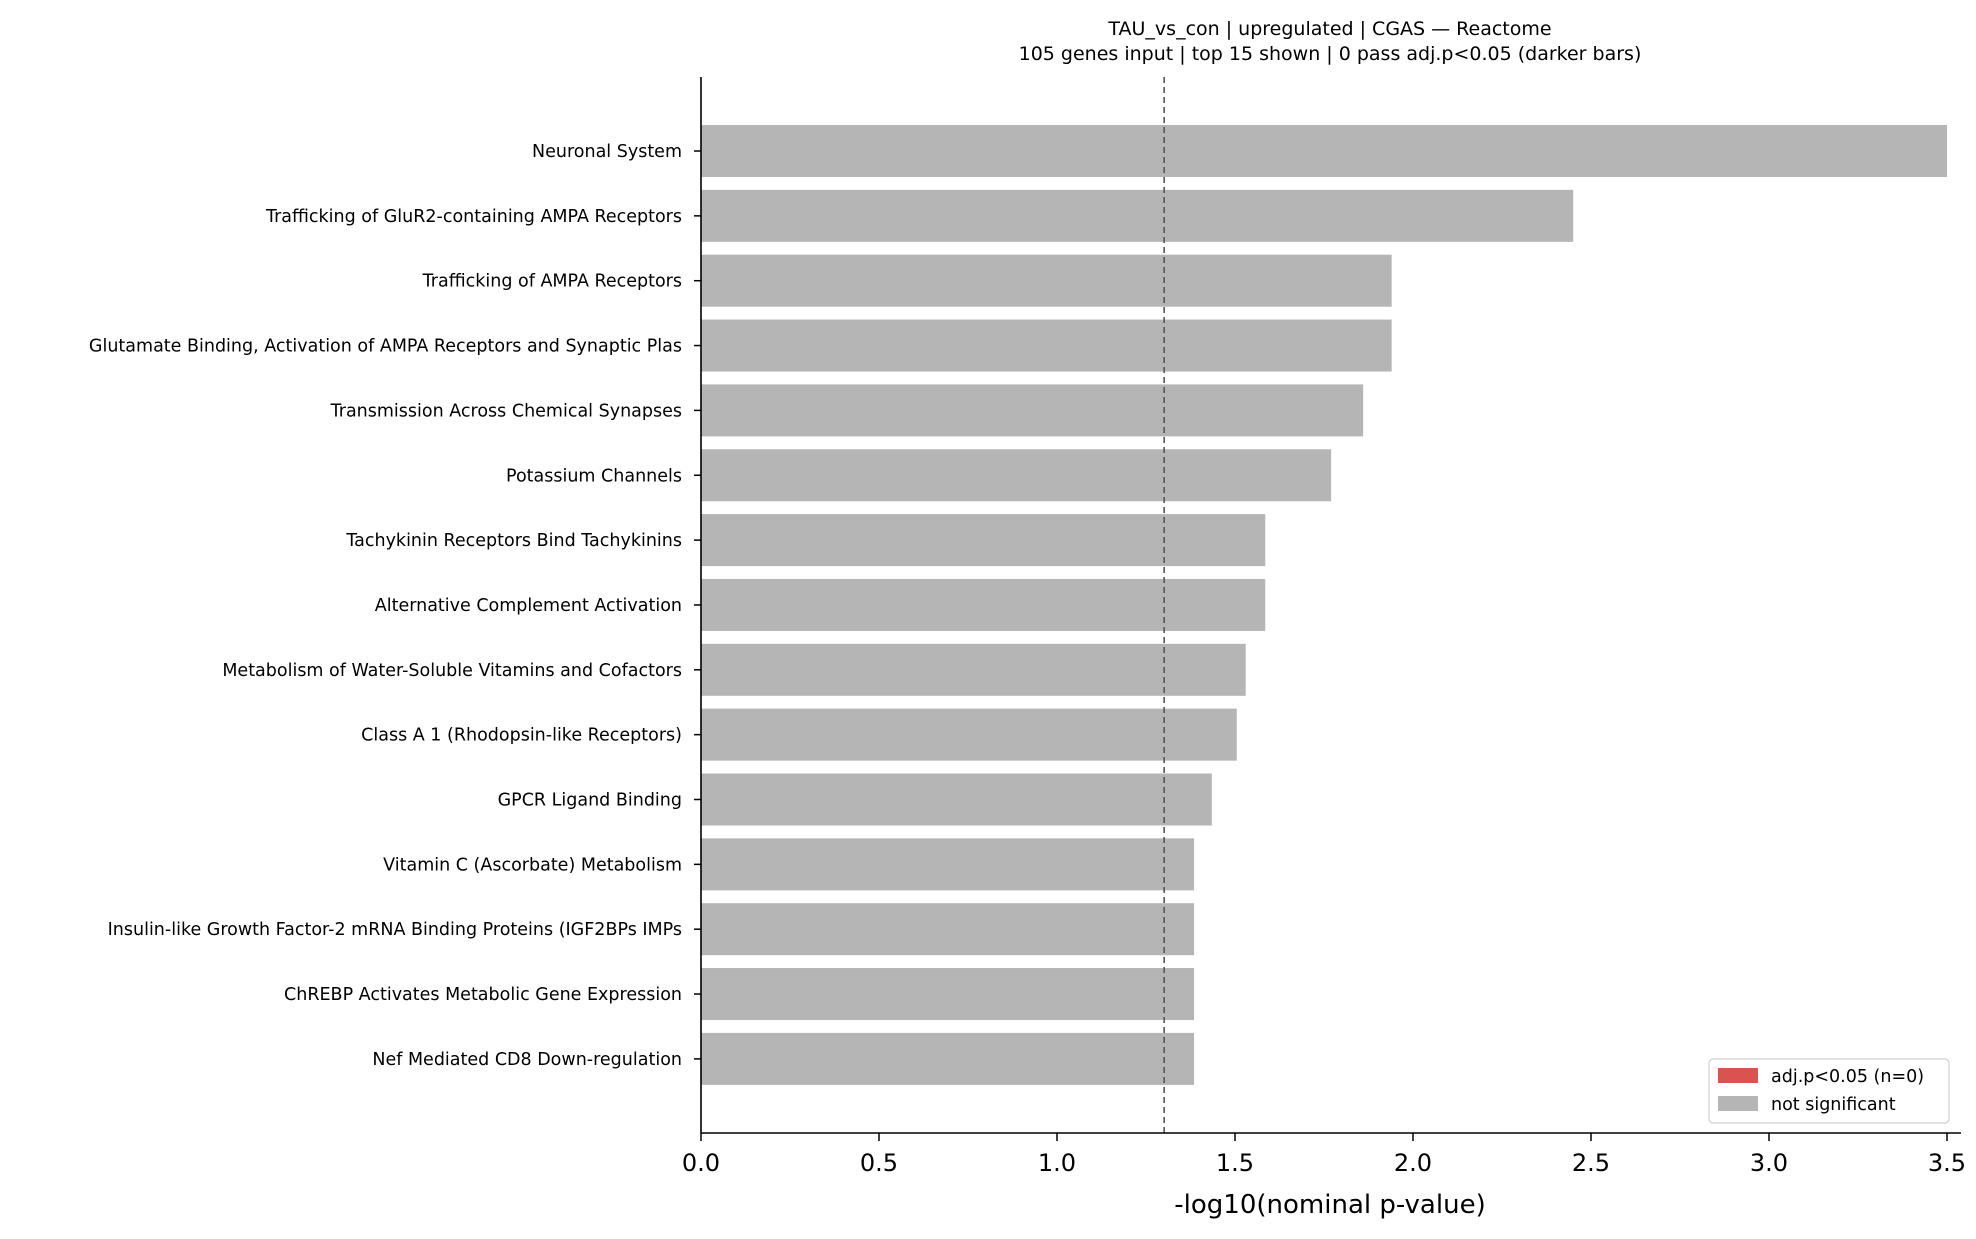 The image size is (1976, 1239). I want to click on category-label-11: GPCR Ligand Binding, so click(590, 801).